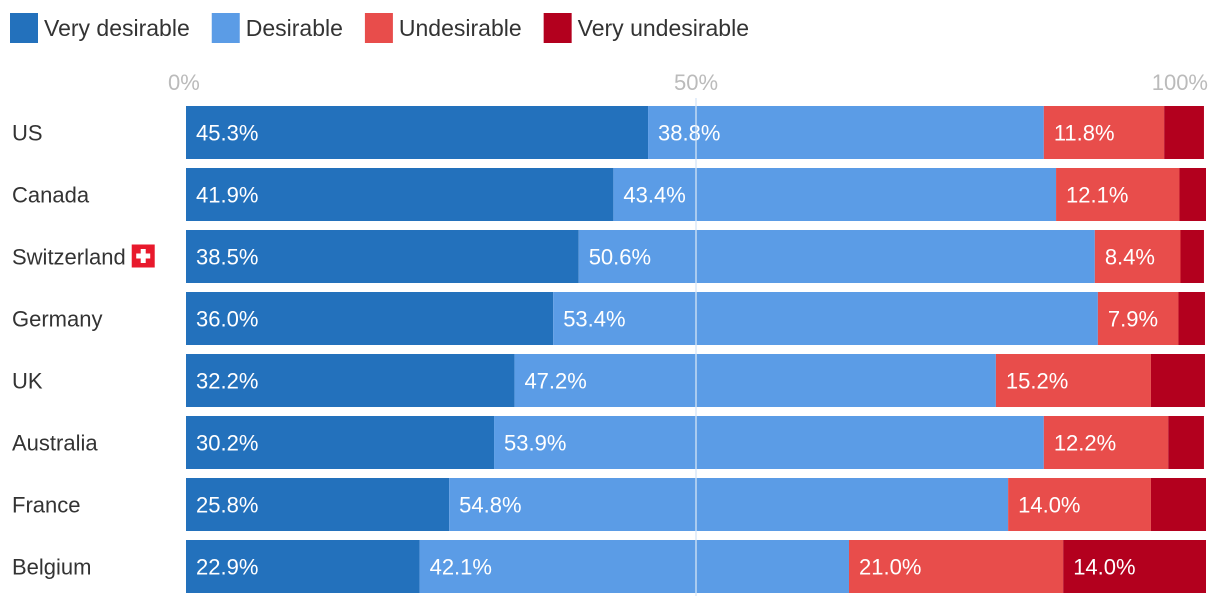  Describe the element at coordinates (555, 381) in the screenshot. I see `bar-value-label-uk-desirable: 47.2%` at that location.